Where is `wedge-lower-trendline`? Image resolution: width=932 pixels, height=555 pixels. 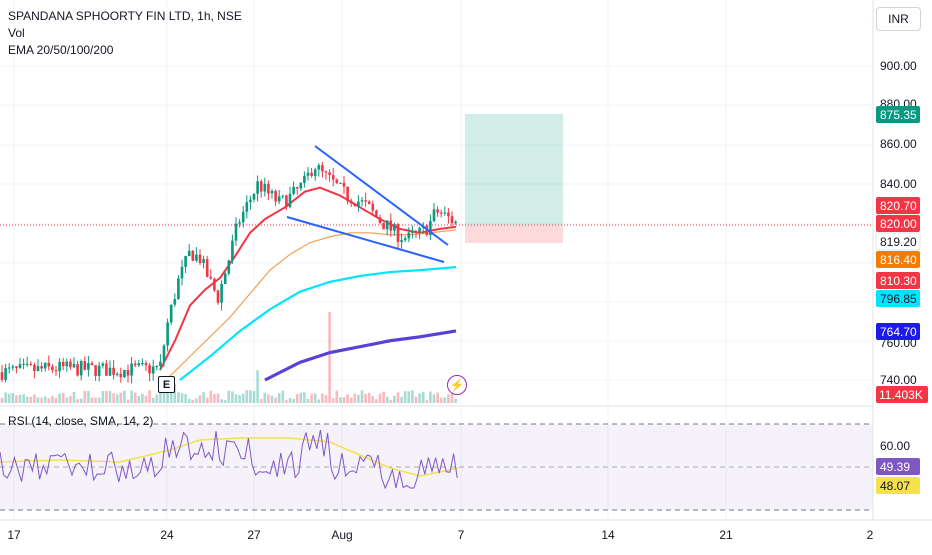
wedge-lower-trendline is located at coordinates (365, 239).